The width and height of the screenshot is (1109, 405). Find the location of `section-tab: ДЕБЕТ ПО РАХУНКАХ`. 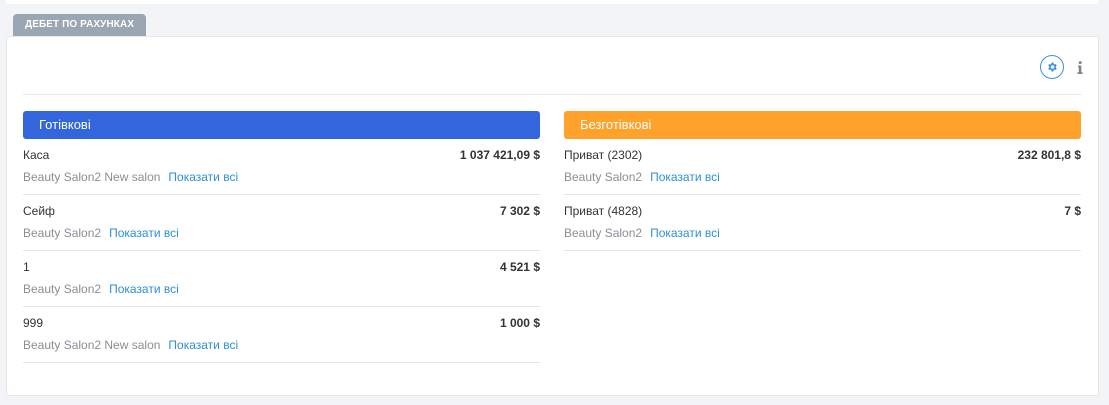

section-tab: ДЕБЕТ ПО РАХУНКАХ is located at coordinates (80, 25).